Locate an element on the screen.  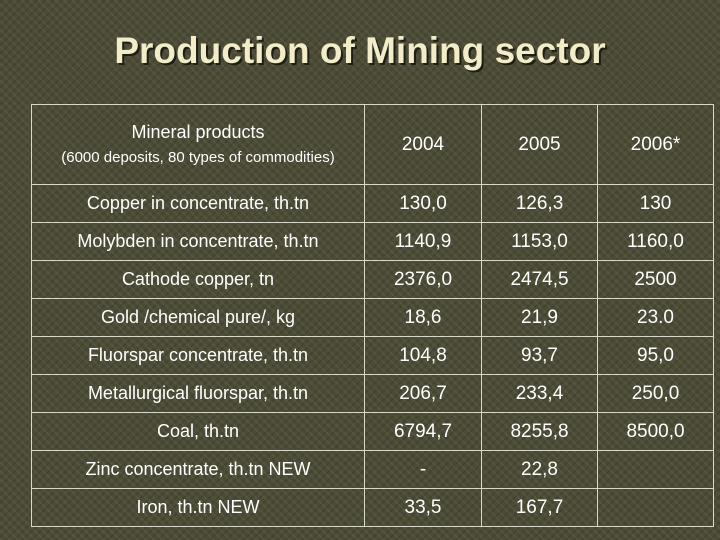
cell-2005: 233,4 is located at coordinates (539, 393).